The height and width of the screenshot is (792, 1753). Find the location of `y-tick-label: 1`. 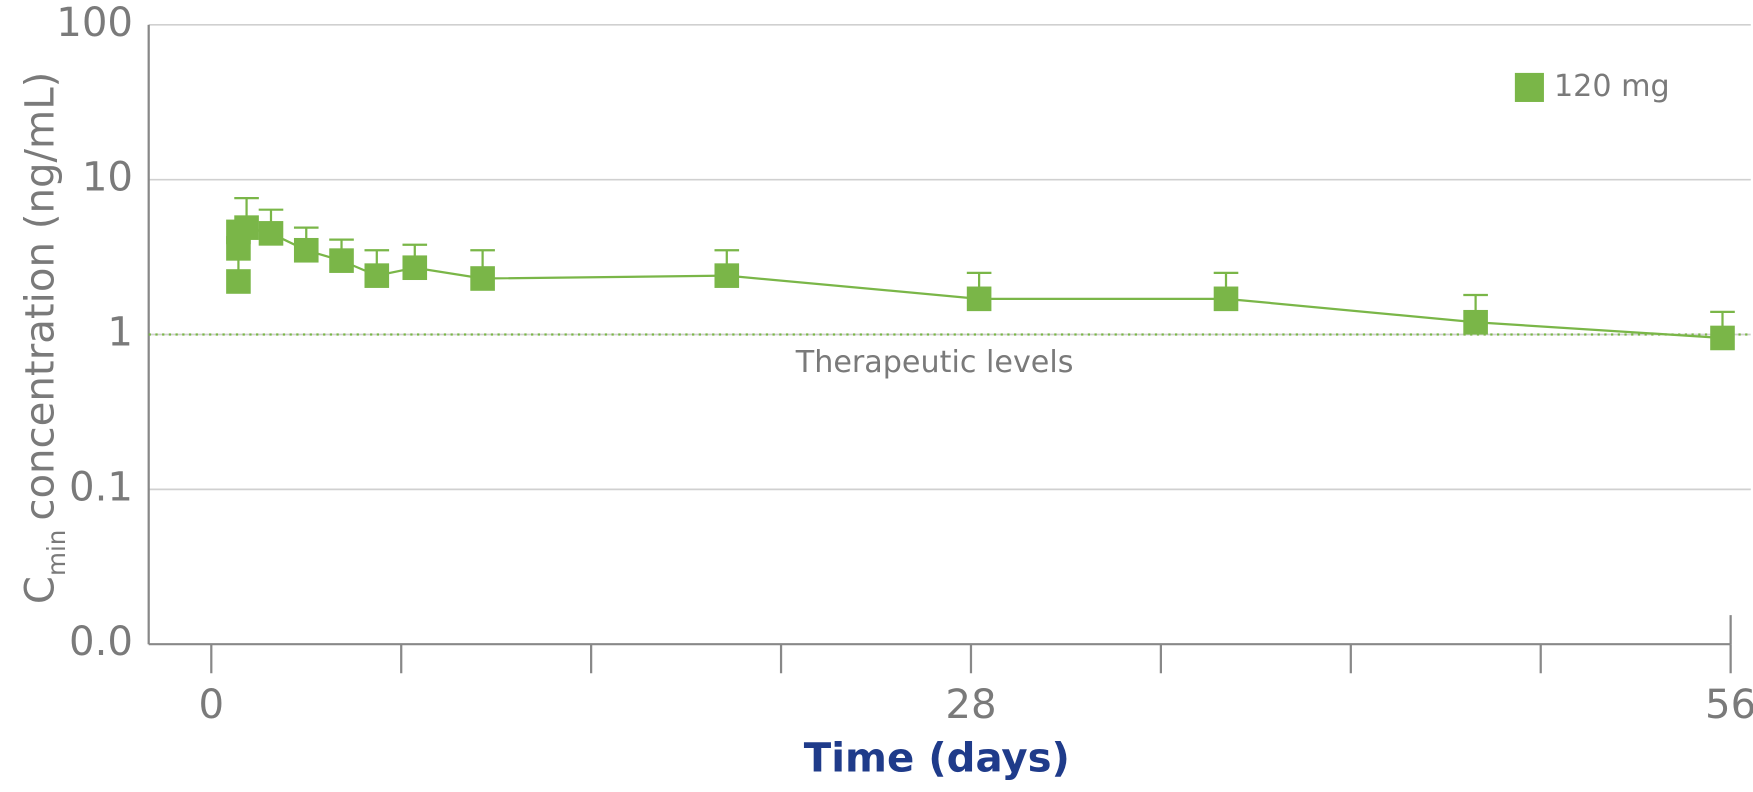

y-tick-label: 1 is located at coordinates (120, 333).